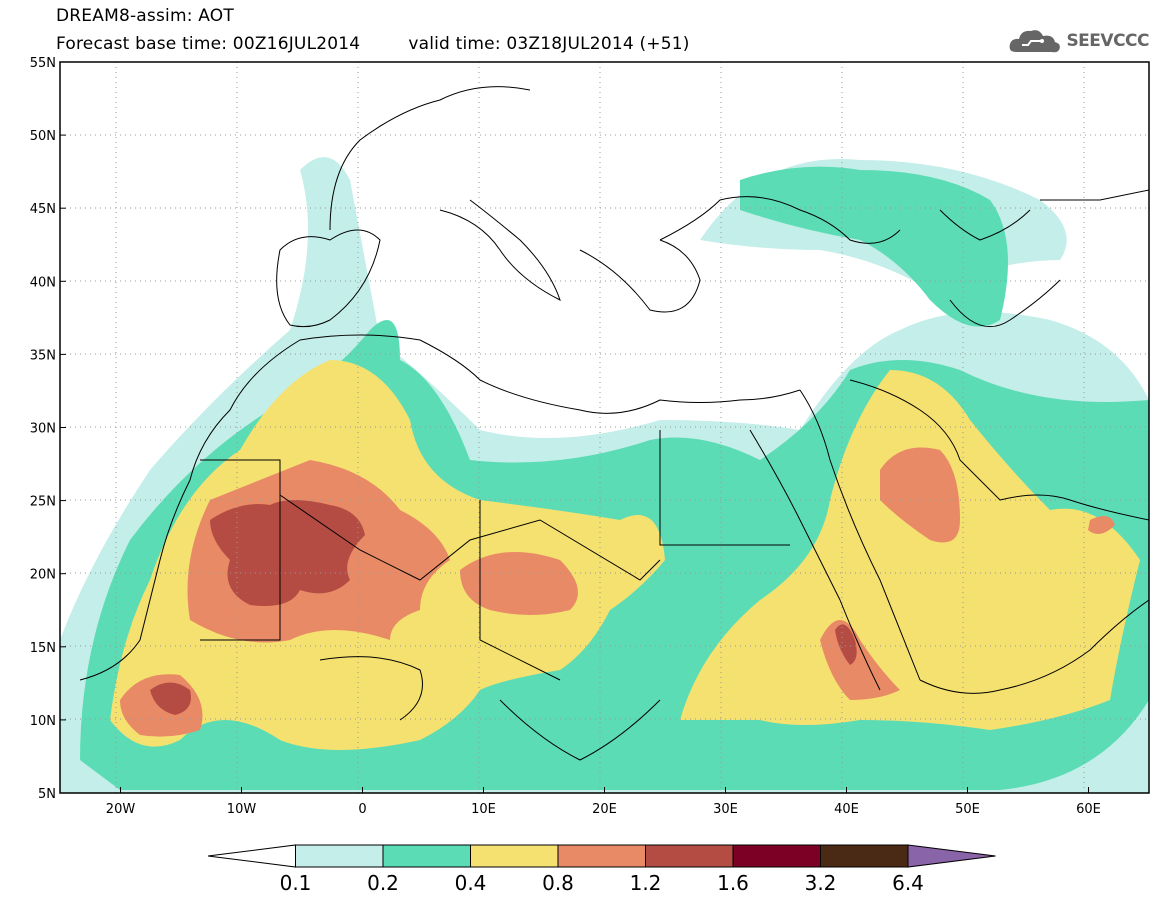 This screenshot has width=1165, height=905. What do you see at coordinates (43, 63) in the screenshot?
I see `lat-label: 55N` at bounding box center [43, 63].